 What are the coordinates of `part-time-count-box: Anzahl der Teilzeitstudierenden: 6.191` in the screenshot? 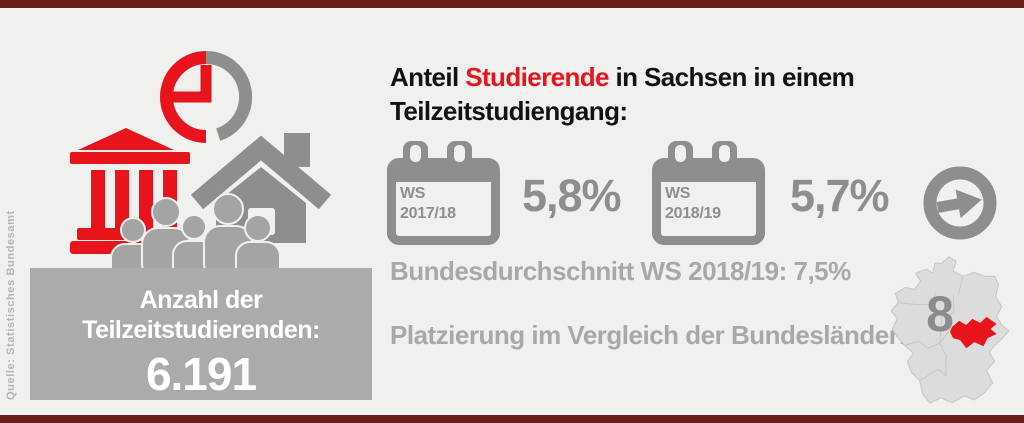 It's located at (201, 334).